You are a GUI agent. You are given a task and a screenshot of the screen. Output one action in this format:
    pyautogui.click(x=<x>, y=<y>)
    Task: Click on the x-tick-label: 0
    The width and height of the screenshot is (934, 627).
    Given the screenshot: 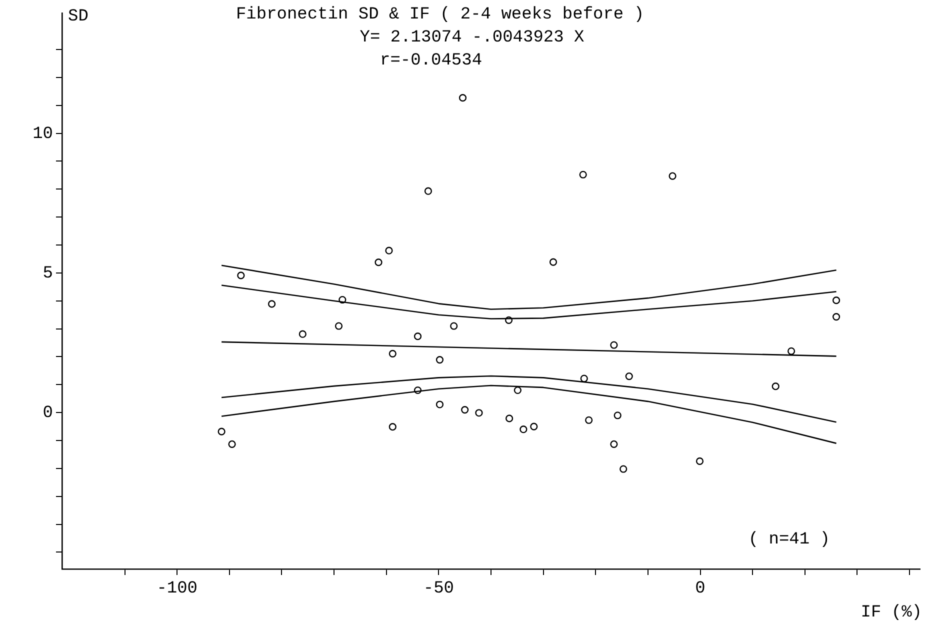 What is the action you would take?
    pyautogui.click(x=700, y=589)
    